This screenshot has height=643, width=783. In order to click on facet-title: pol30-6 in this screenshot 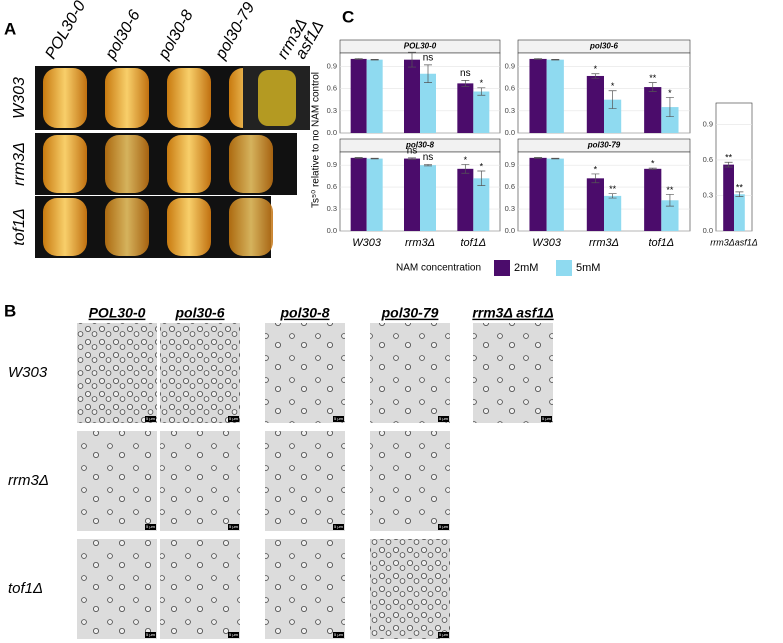, I will do `click(604, 46)`.